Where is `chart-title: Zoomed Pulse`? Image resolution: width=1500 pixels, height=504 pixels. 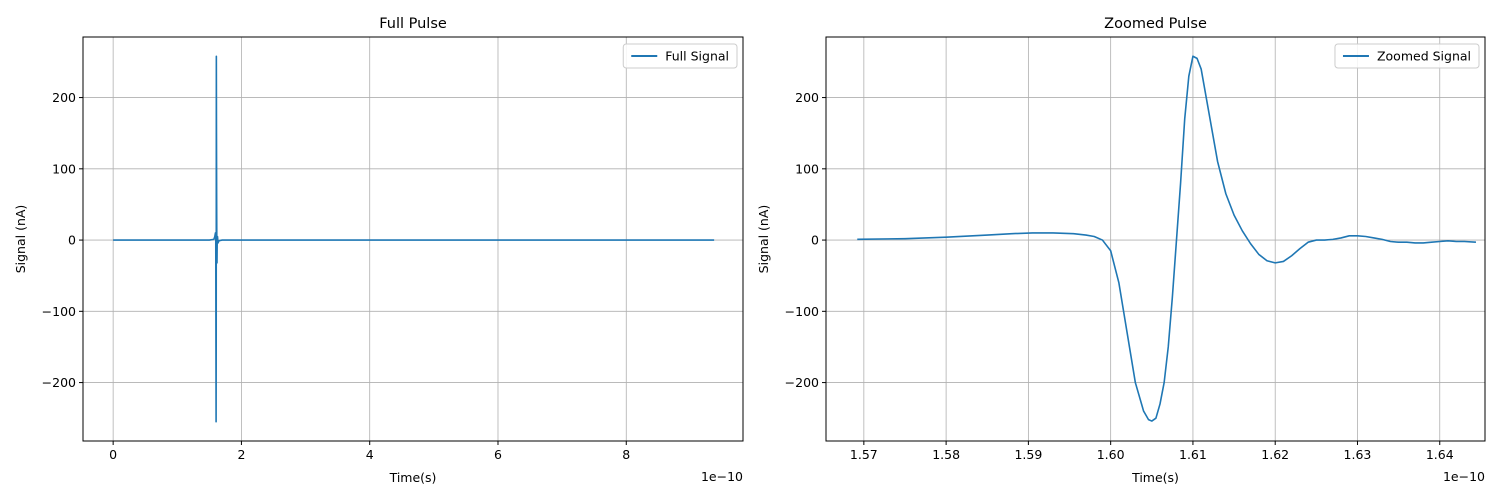
chart-title: Zoomed Pulse is located at coordinates (1155, 24).